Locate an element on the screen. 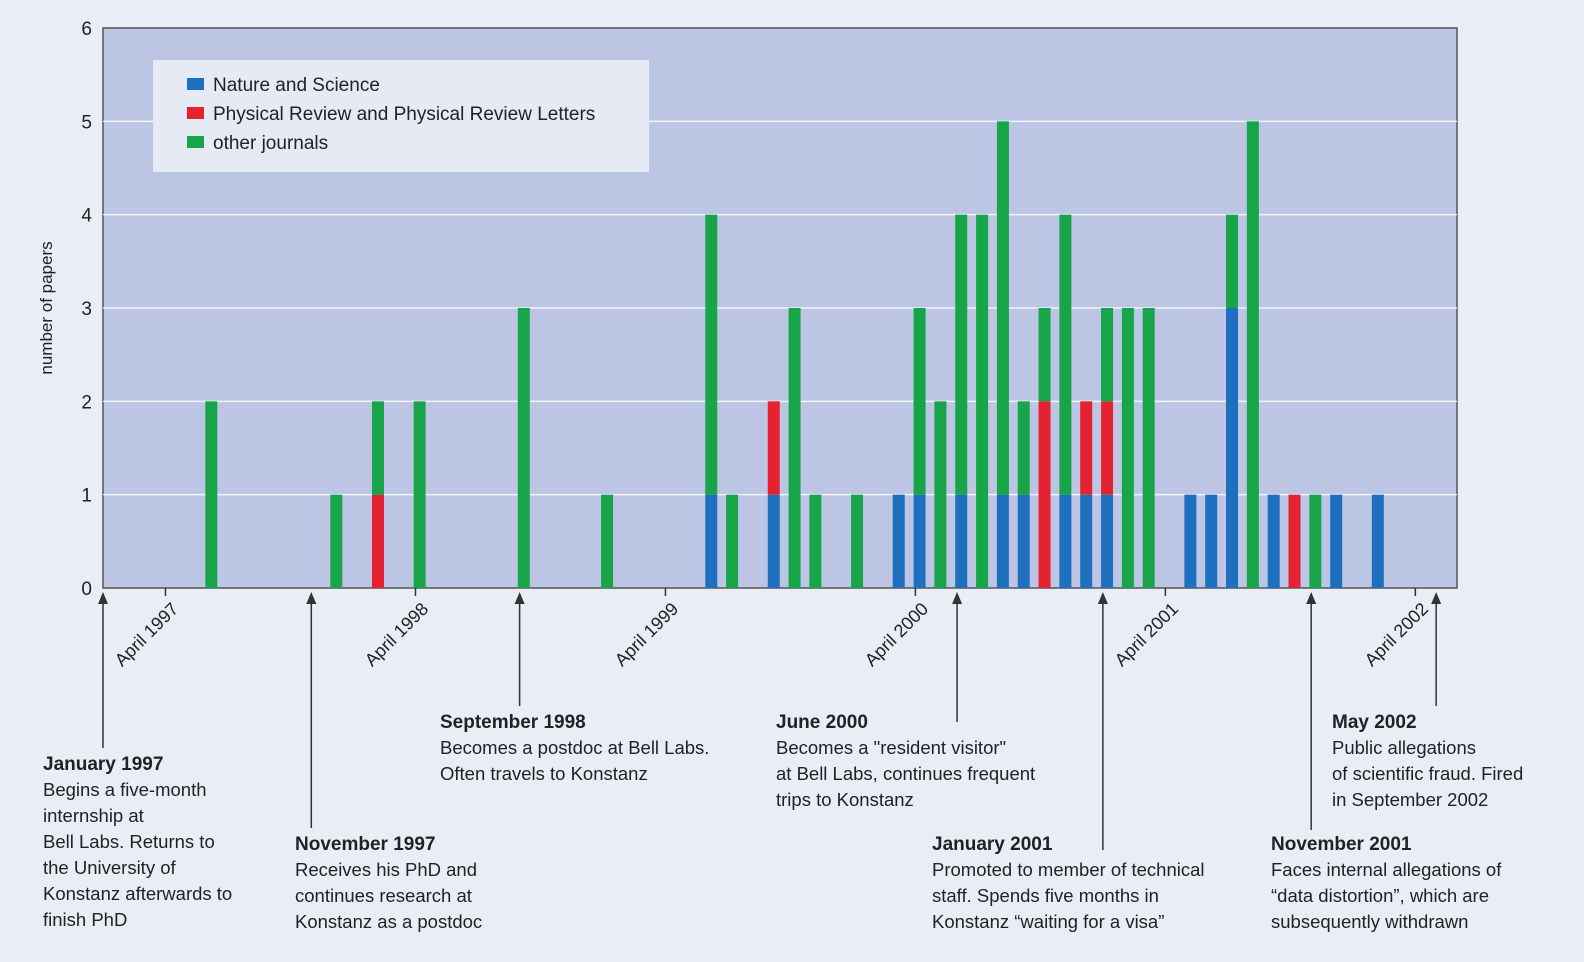  annotation-text: Becomes a "resident visitor" is located at coordinates (891, 747).